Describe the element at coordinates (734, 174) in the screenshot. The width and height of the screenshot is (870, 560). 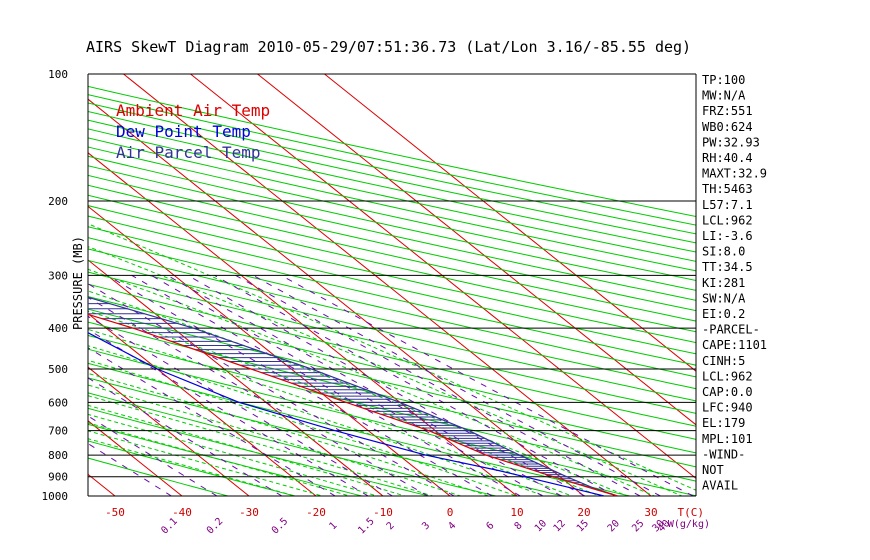
I see `index-item: MAXT:32.9` at that location.